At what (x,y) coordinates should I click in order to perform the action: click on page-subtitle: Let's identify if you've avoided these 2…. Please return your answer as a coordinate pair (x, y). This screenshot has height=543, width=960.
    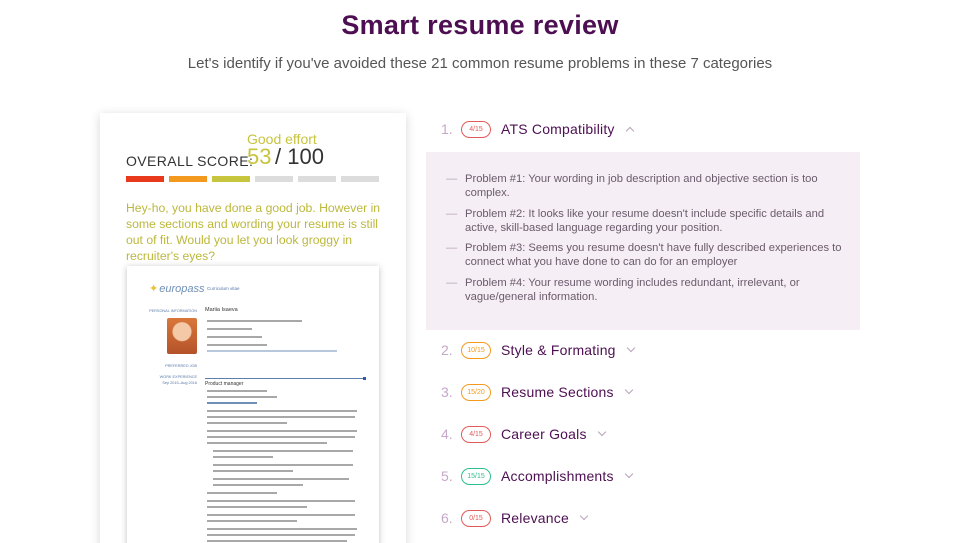
    Looking at the image, I should click on (480, 63).